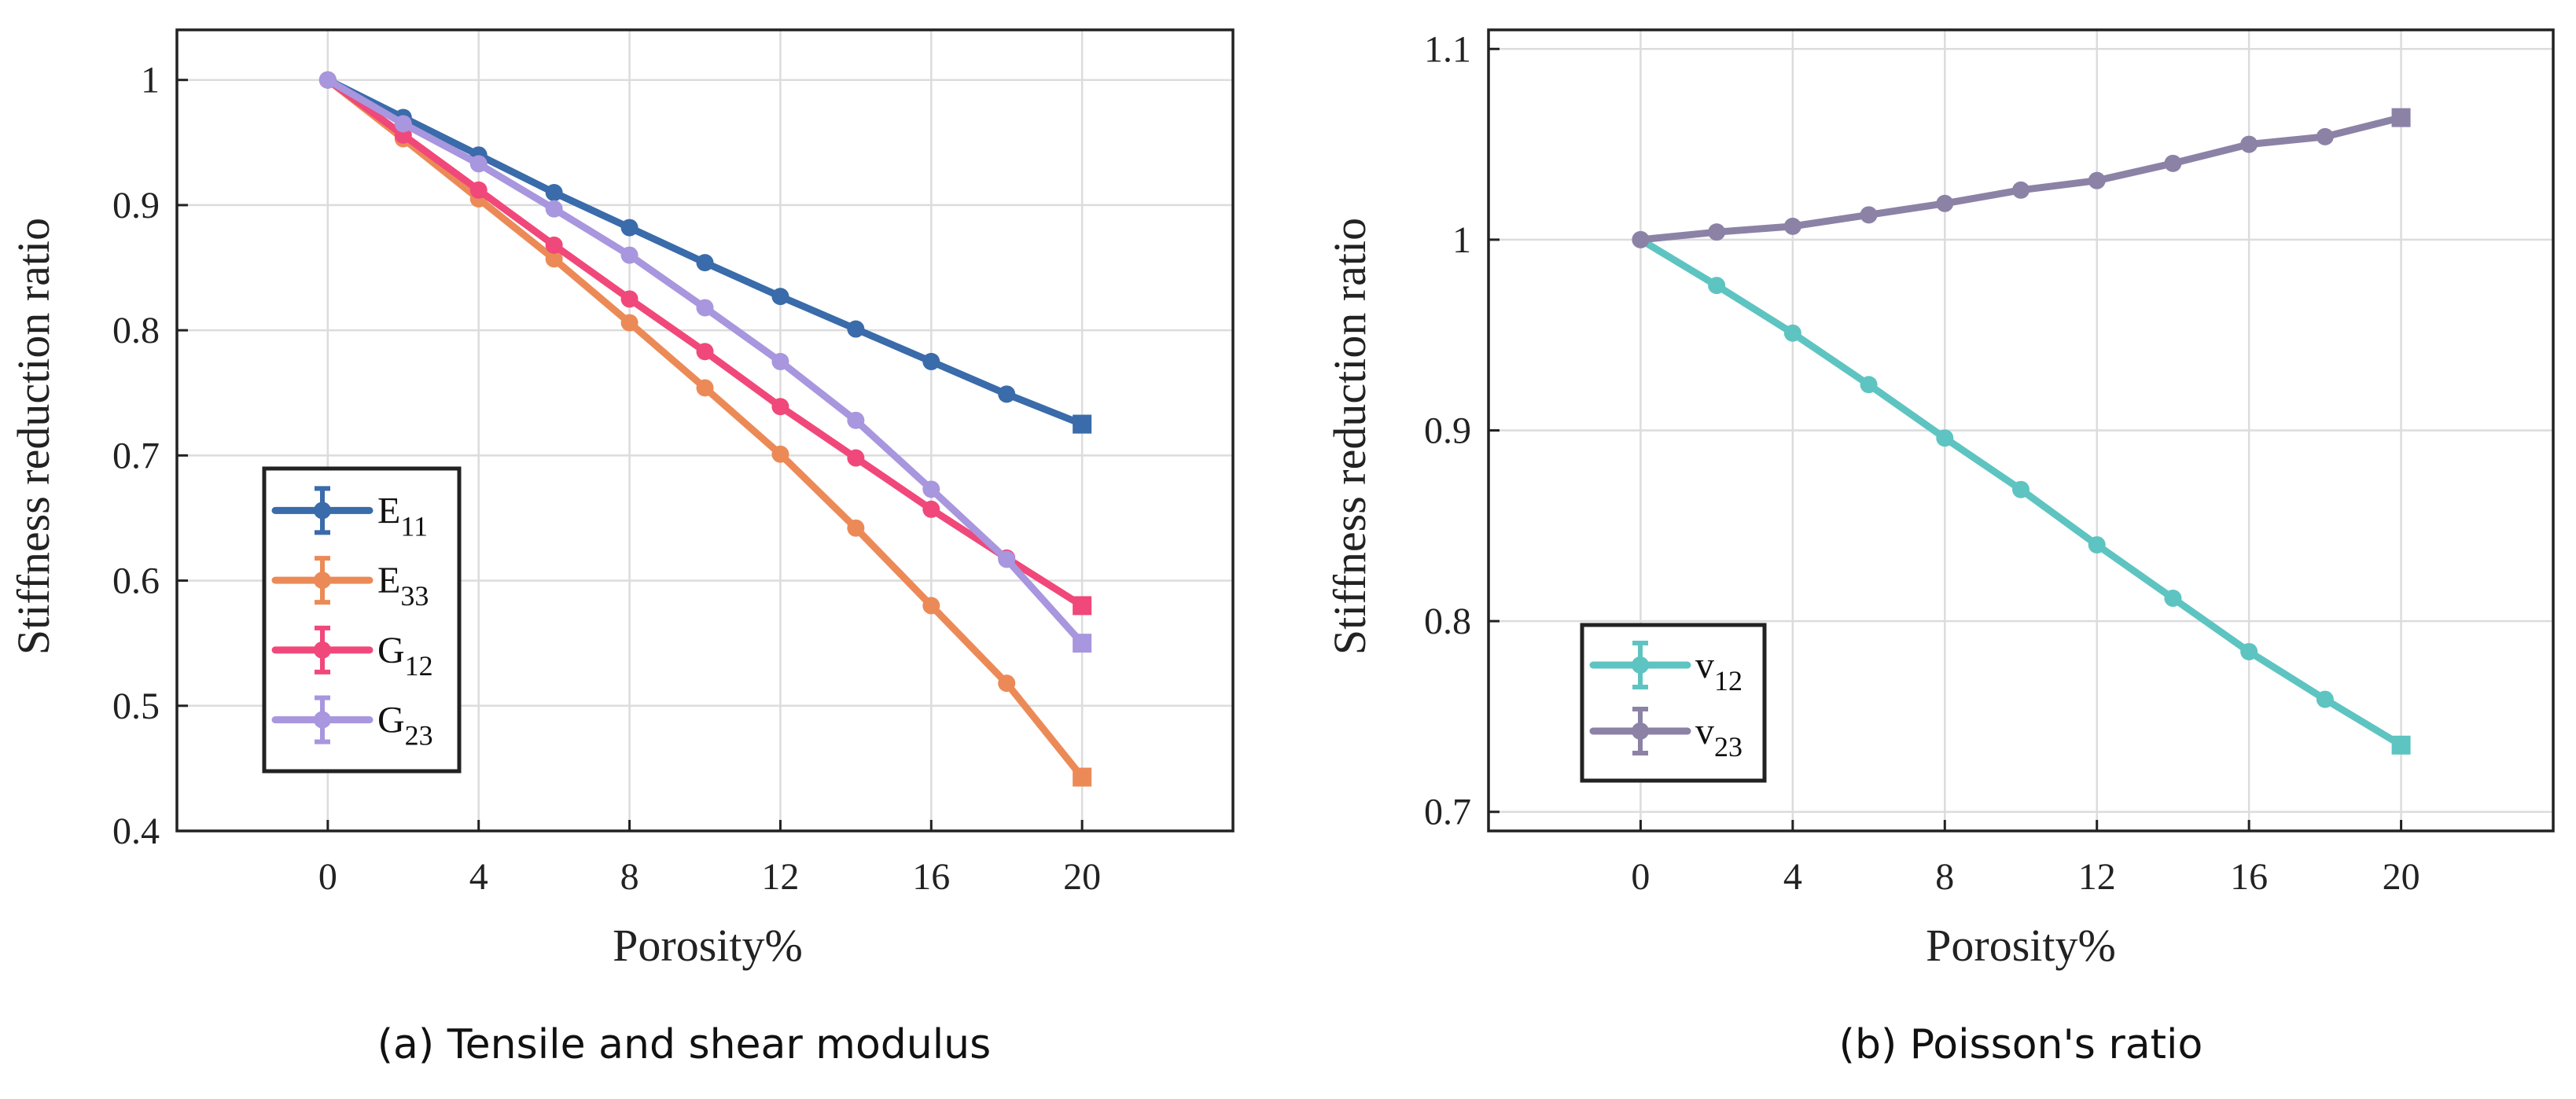 The image size is (2576, 1099). What do you see at coordinates (350, 584) in the screenshot?
I see `legend-entry-E33: E33` at bounding box center [350, 584].